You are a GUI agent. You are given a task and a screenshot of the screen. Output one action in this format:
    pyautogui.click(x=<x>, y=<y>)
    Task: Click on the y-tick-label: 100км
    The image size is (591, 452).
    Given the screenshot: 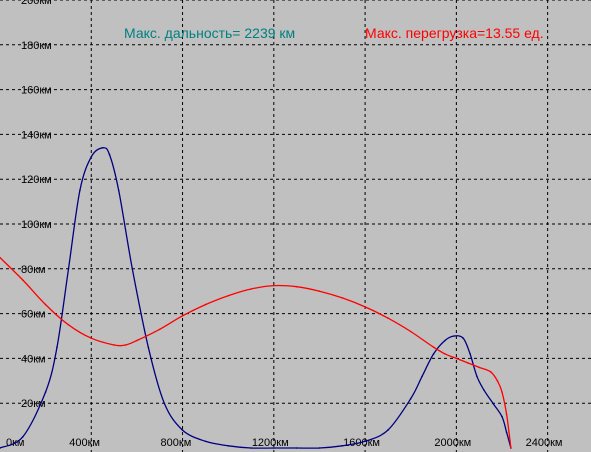 What is the action you would take?
    pyautogui.click(x=36, y=225)
    